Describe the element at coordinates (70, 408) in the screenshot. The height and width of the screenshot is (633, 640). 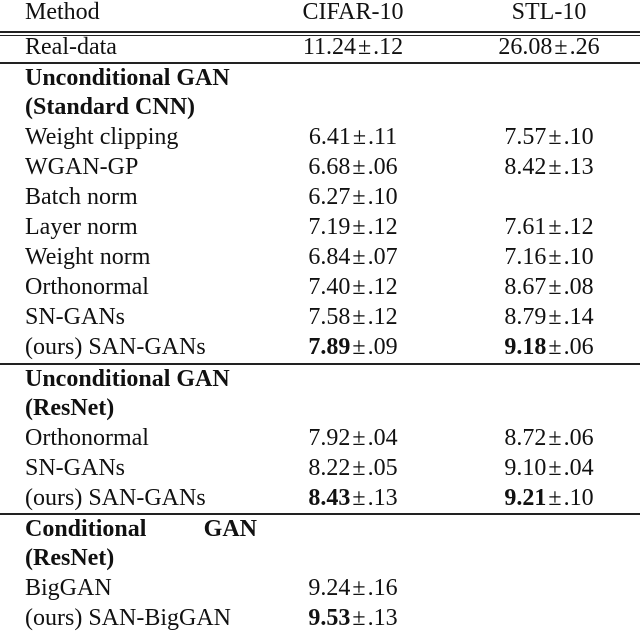
I see `section-header-uncond-resnet-line2: (ResNet)` at that location.